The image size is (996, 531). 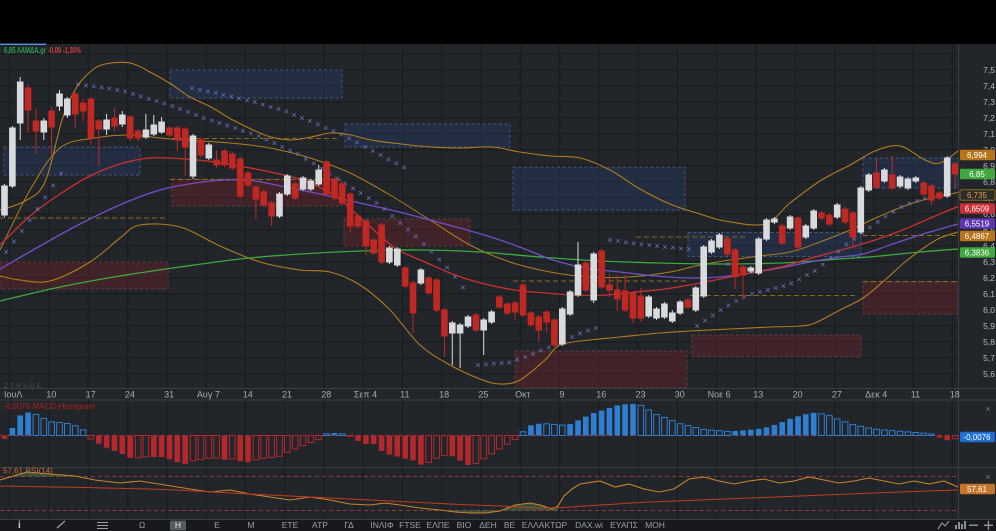 I want to click on svg-text: Αυγ 7, so click(x=208, y=395).